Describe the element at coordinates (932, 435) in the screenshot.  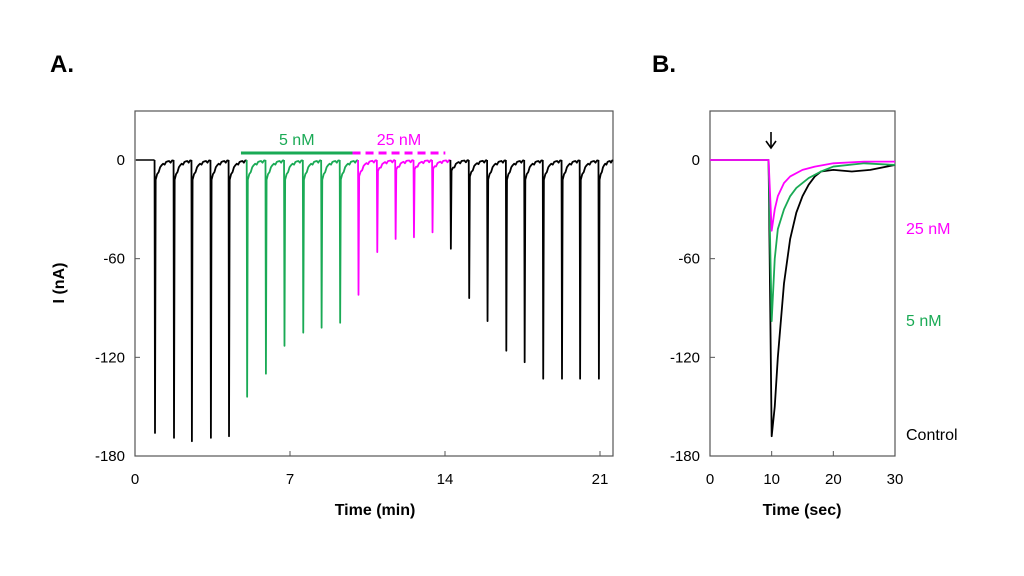
I see `legend-control: Control` at that location.